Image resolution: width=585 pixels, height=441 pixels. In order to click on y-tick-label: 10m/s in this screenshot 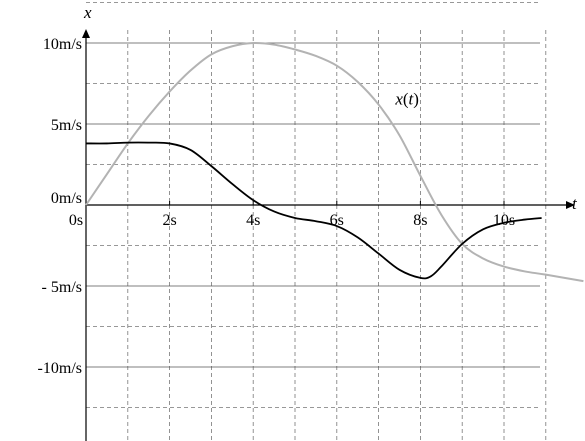, I will do `click(62, 44)`.